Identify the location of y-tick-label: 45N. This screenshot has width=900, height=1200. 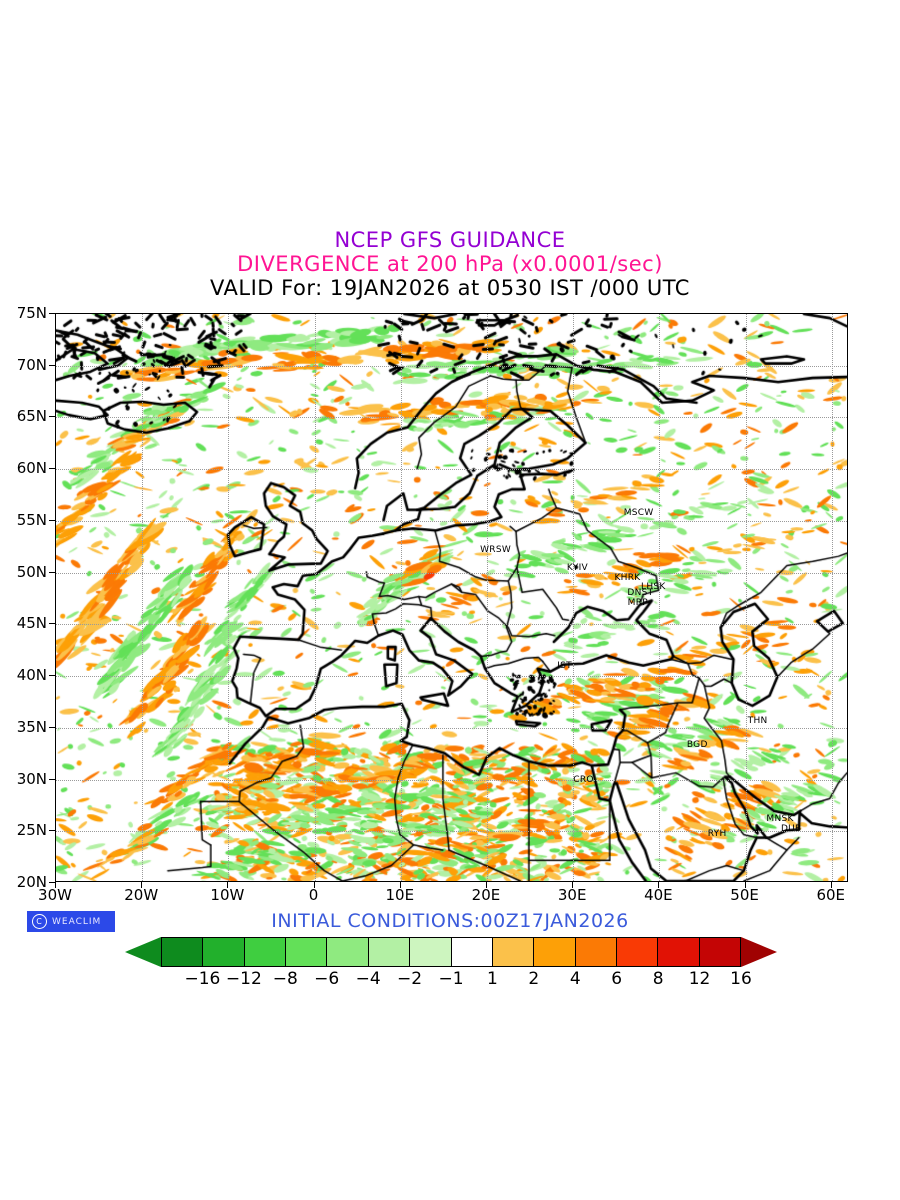
(31, 623).